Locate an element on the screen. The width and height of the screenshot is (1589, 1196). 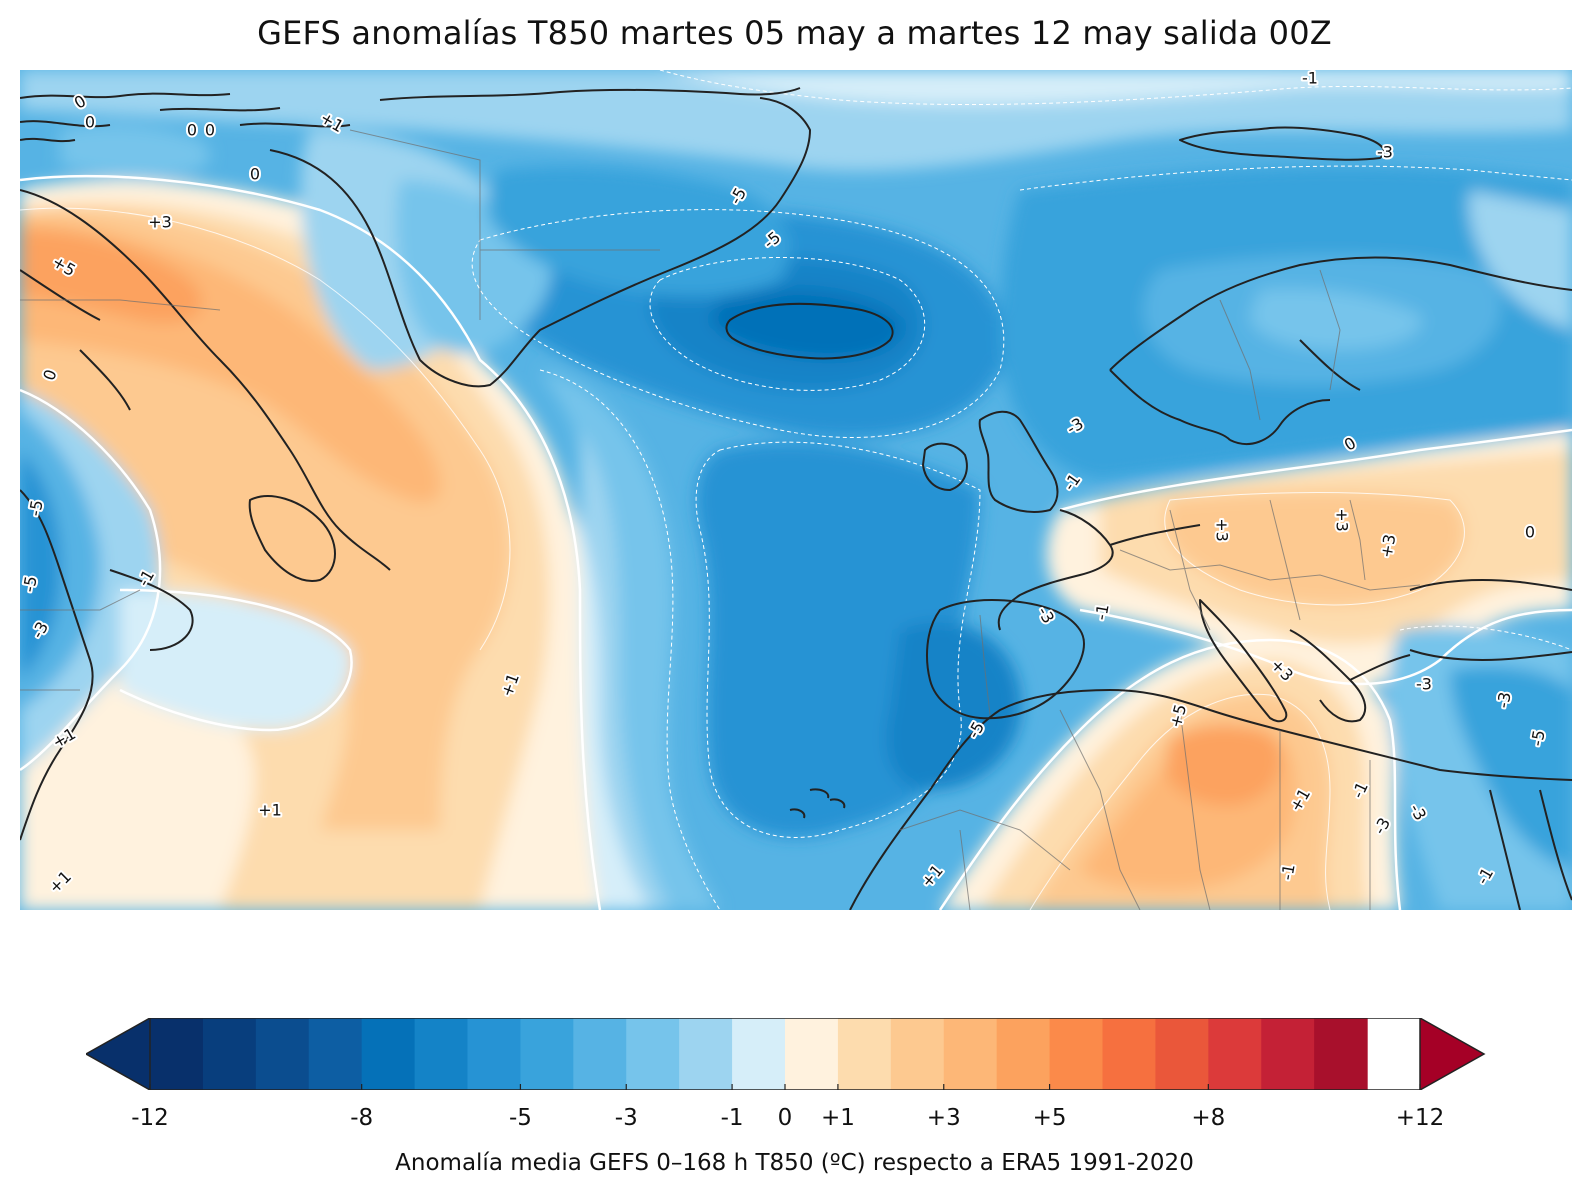
field-north-america-cold-c is located at coordinates (40, 565).